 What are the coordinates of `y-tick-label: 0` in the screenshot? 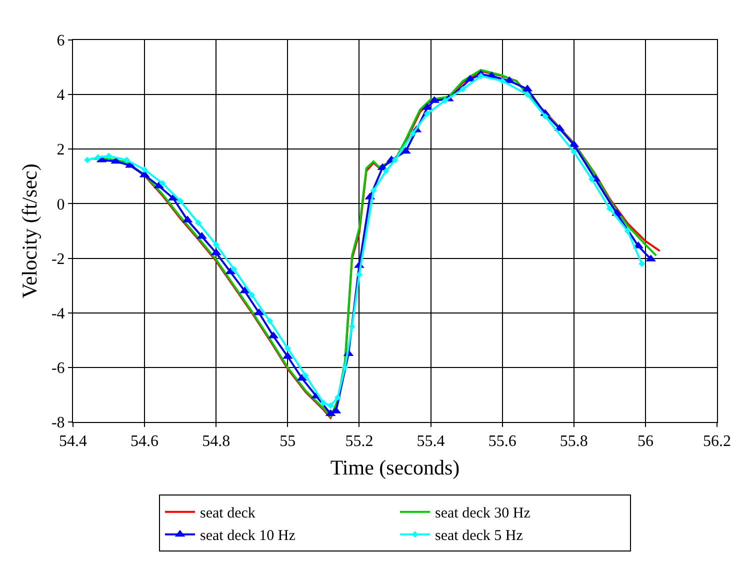 It's located at (60, 205).